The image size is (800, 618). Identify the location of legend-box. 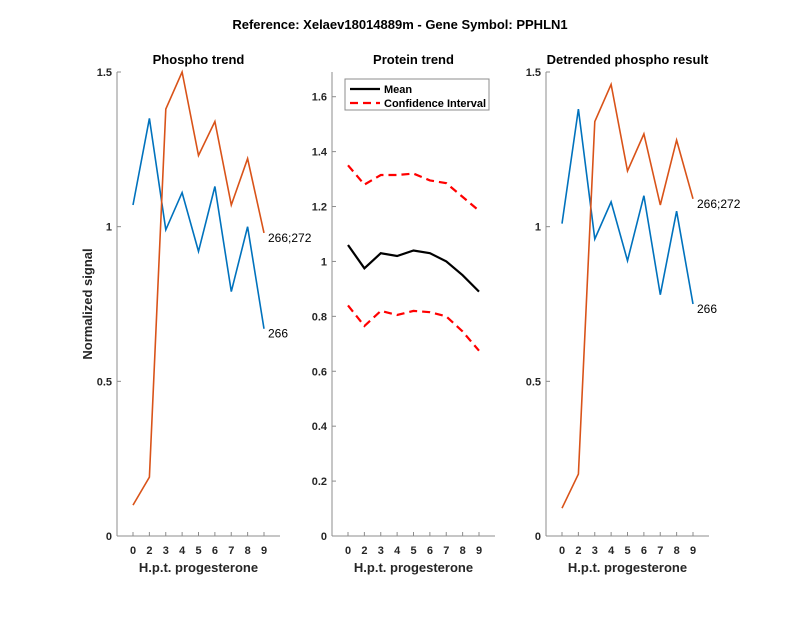
(417, 94).